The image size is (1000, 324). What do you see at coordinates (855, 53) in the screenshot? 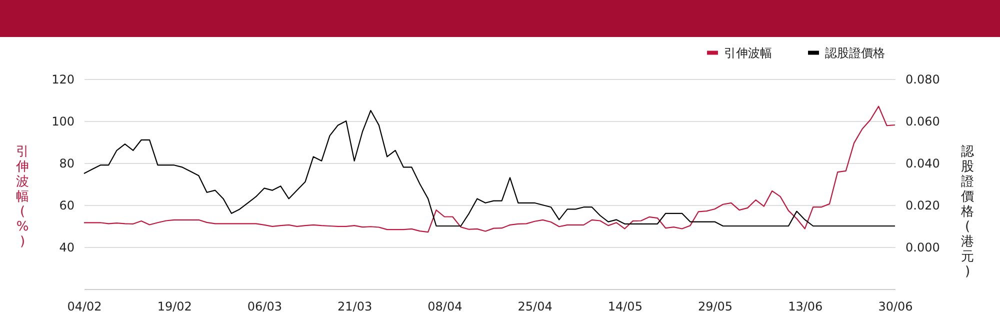
I see `legend-label: 認股證價格` at bounding box center [855, 53].